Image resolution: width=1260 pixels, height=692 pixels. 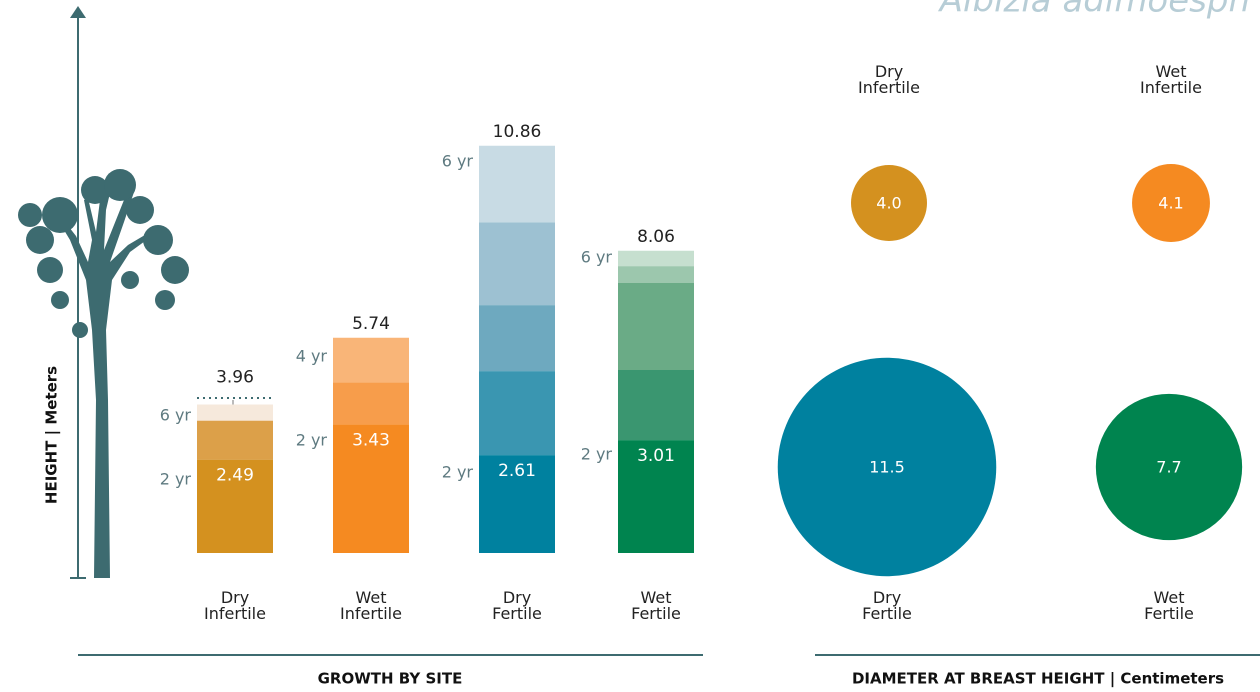 What do you see at coordinates (887, 605) in the screenshot?
I see `category-label: Dry Fertile` at bounding box center [887, 605].